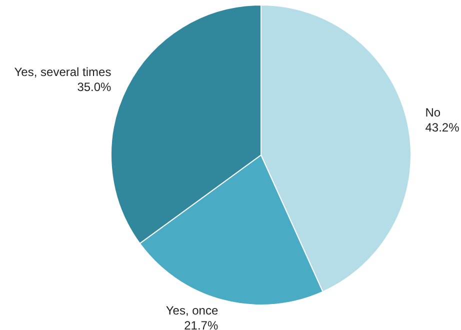 Image resolution: width=461 pixels, height=330 pixels. I want to click on data-label: 35.0%, so click(94, 87).